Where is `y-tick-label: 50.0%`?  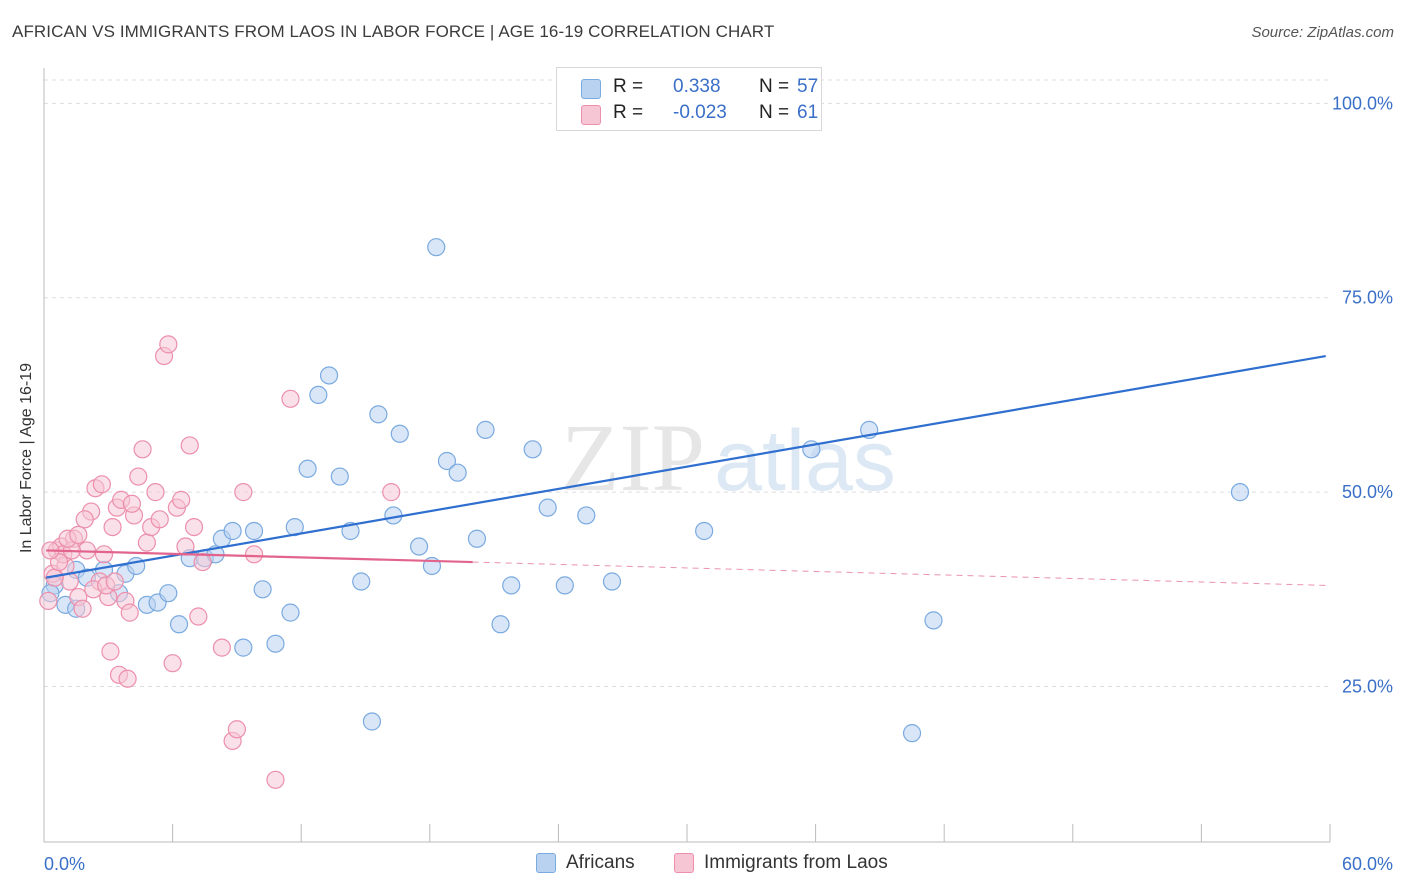 y-tick-label: 50.0% is located at coordinates (1367, 492).